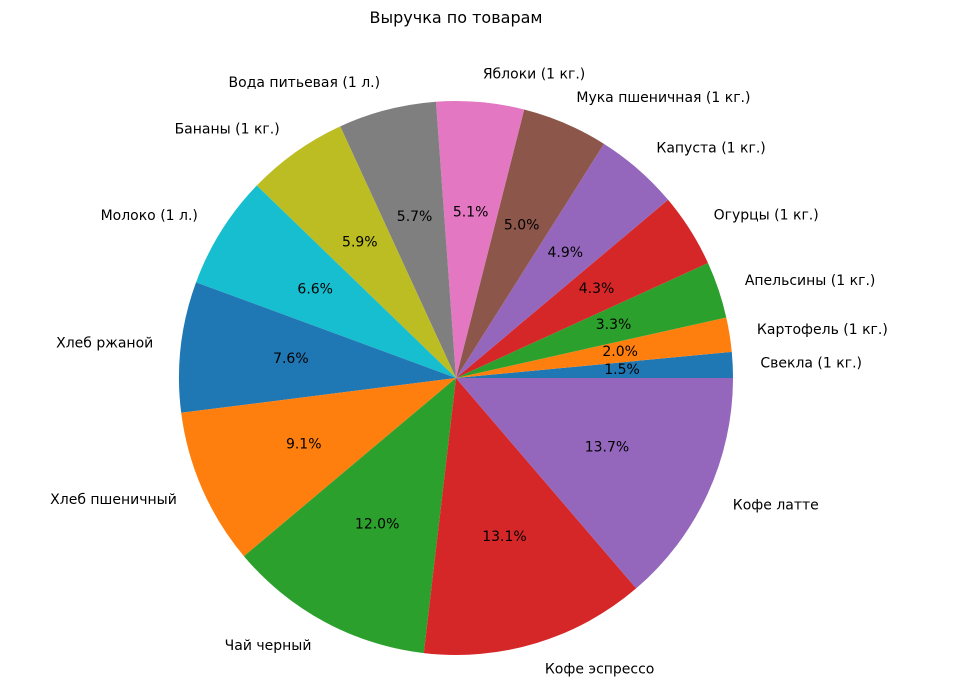 This screenshot has height=697, width=961. What do you see at coordinates (776, 505) in the screenshot?
I see `slice-label: Кофе латте` at bounding box center [776, 505].